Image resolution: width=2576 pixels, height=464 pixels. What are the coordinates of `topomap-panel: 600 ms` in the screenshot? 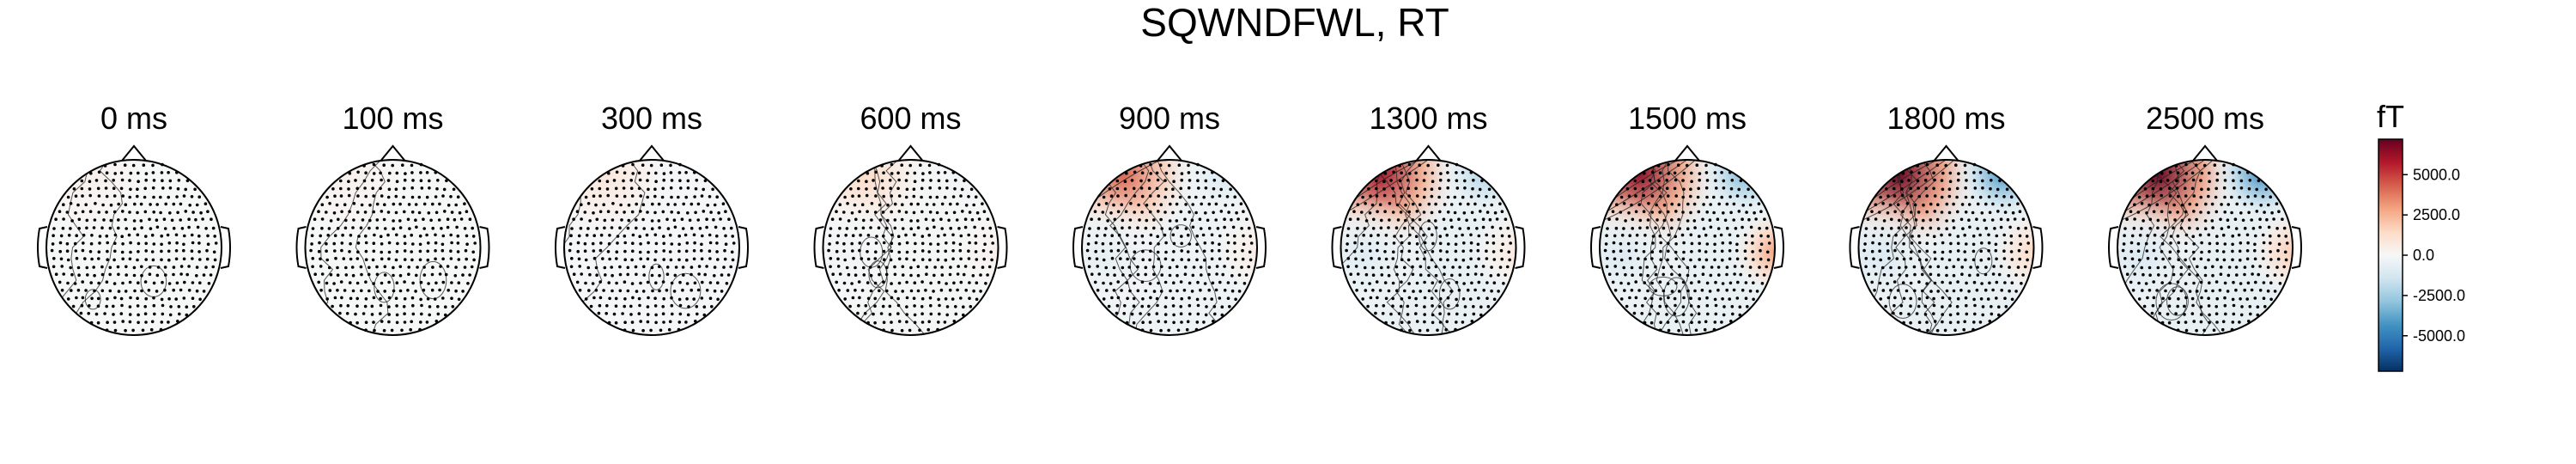 It's located at (910, 218).